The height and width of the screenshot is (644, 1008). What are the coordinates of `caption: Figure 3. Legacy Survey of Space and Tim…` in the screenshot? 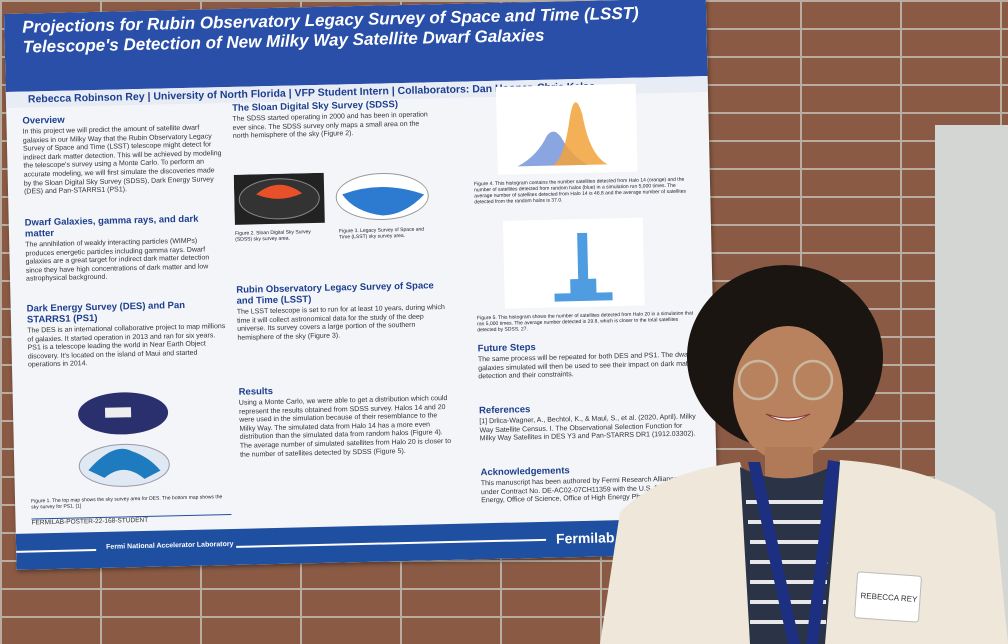 It's located at (381, 233).